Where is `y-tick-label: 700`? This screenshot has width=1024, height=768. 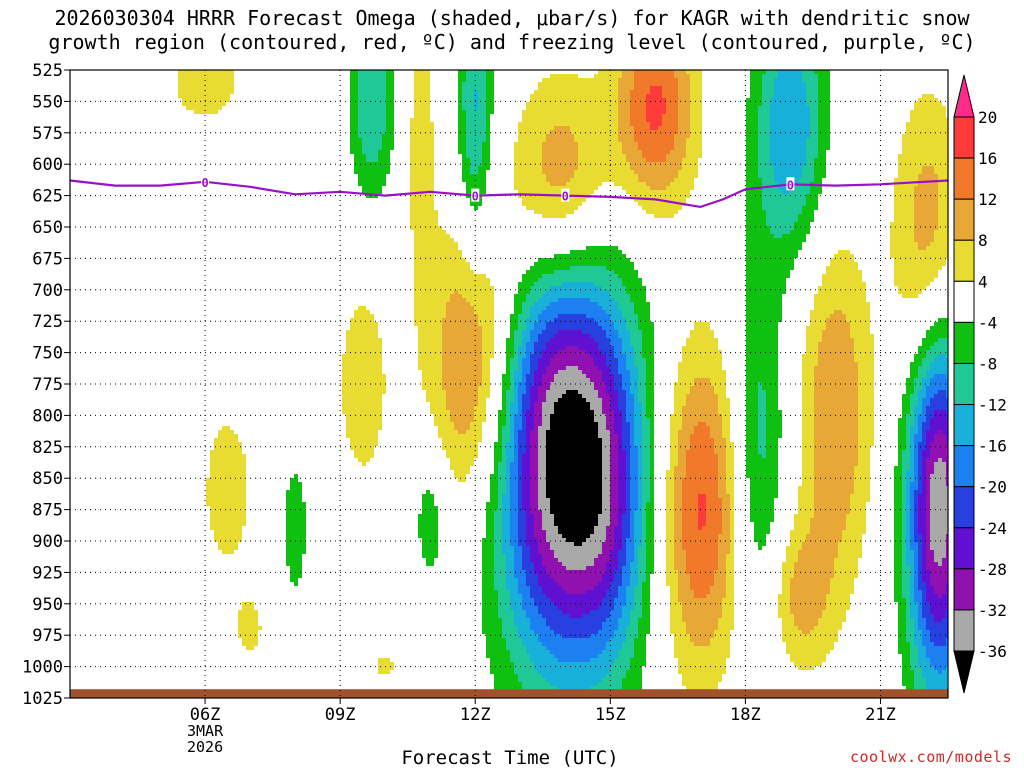
y-tick-label: 700 is located at coordinates (47, 291).